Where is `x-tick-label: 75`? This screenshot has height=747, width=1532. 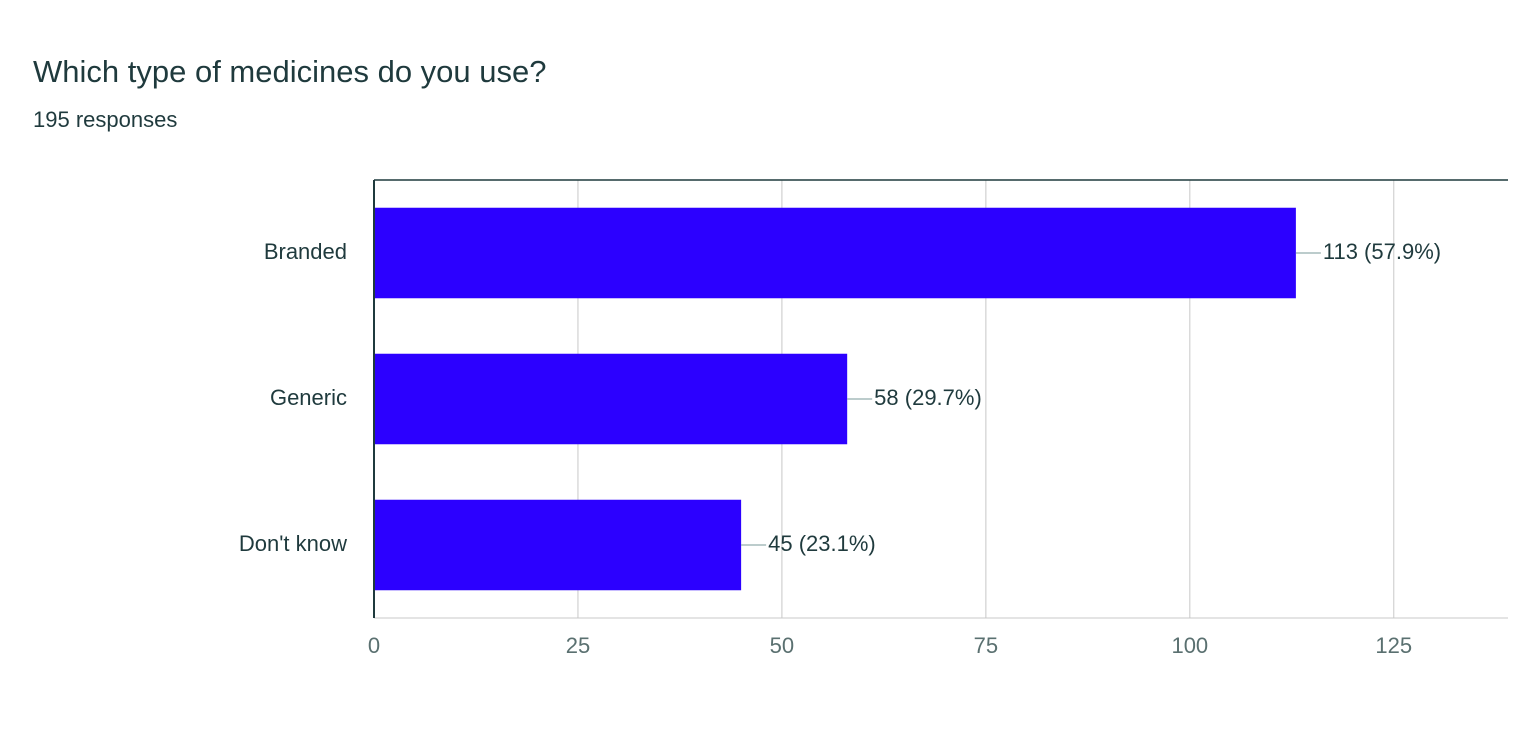
x-tick-label: 75 is located at coordinates (986, 645).